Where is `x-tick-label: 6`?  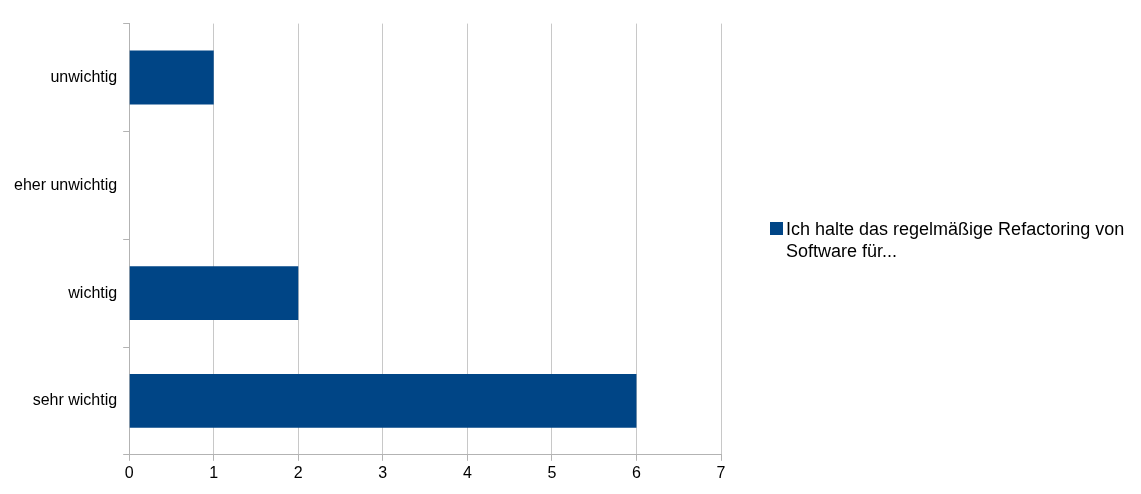
x-tick-label: 6 is located at coordinates (636, 472).